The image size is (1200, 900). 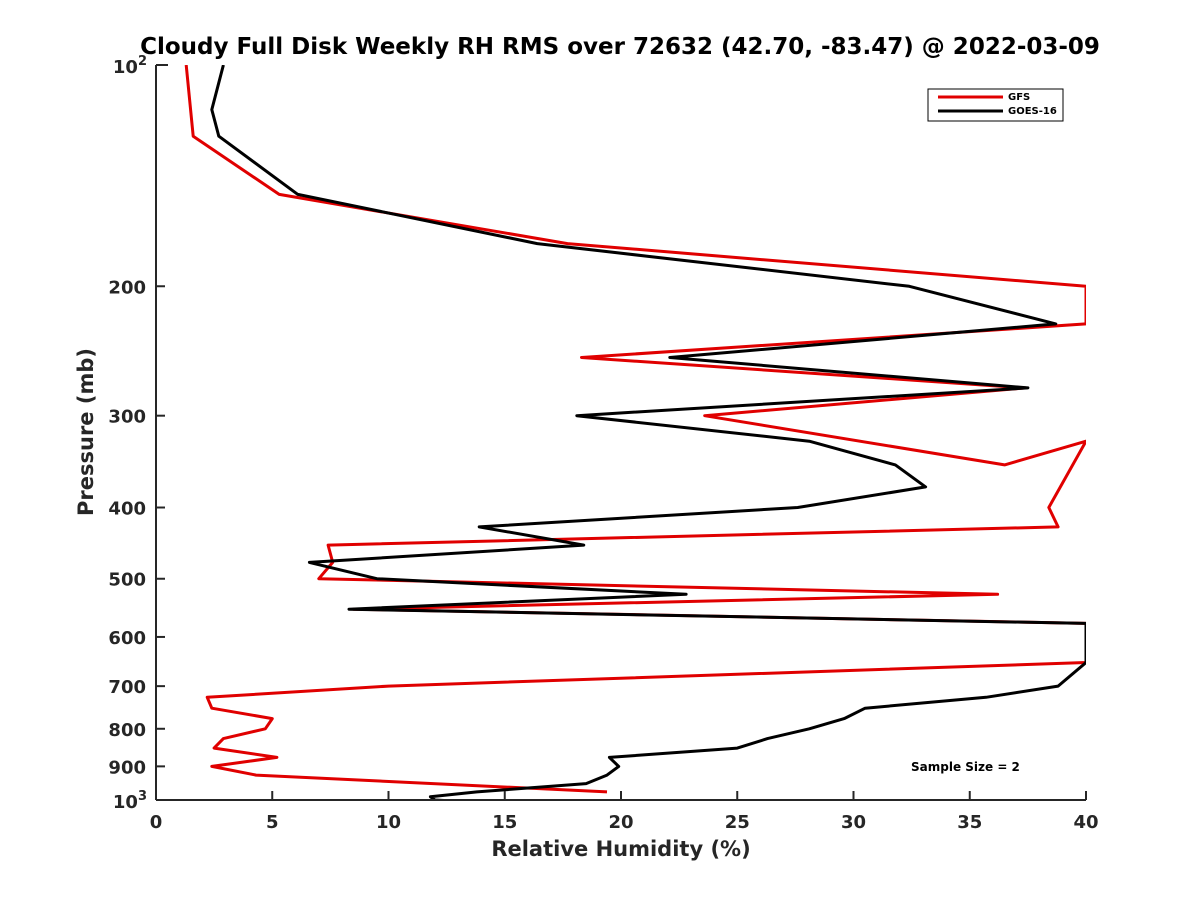 What do you see at coordinates (504, 822) in the screenshot?
I see `x-tick-label: 15` at bounding box center [504, 822].